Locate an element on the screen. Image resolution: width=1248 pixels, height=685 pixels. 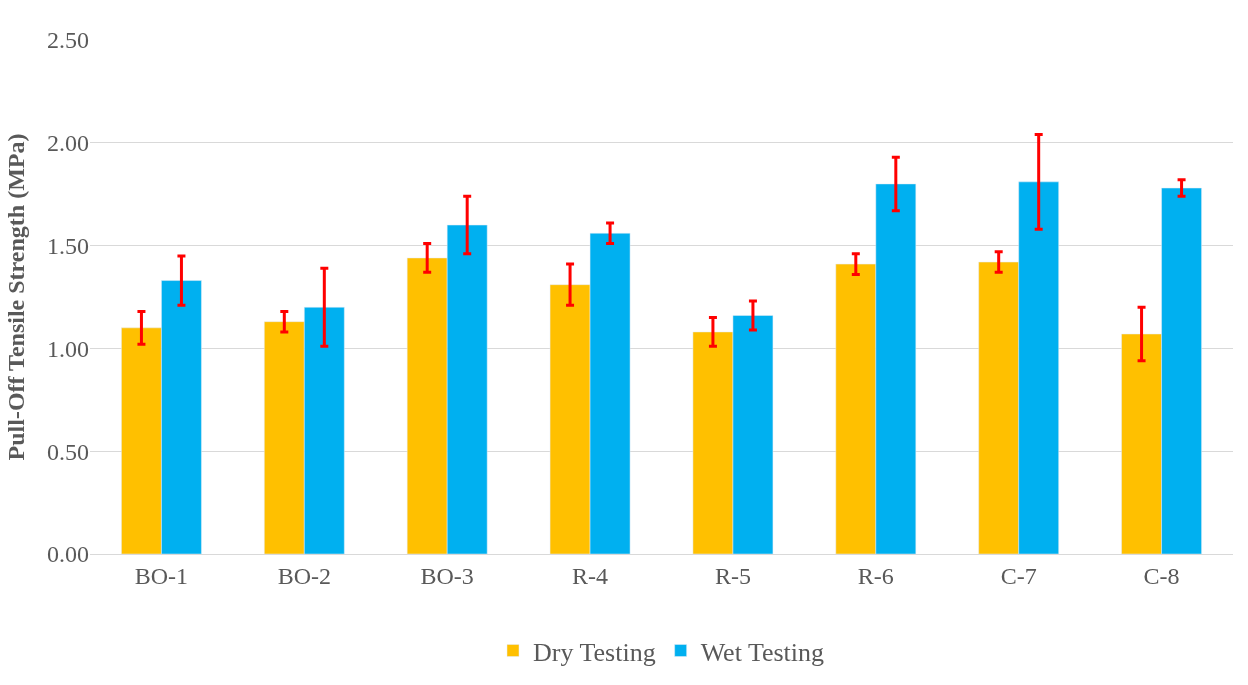
x-tick-label: BO-3 is located at coordinates (447, 575).